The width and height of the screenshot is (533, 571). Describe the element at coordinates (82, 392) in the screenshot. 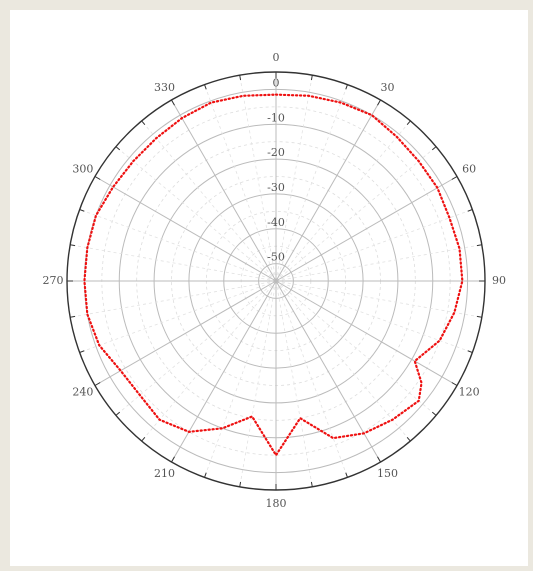

I see `angle-tick-label: 240` at that location.